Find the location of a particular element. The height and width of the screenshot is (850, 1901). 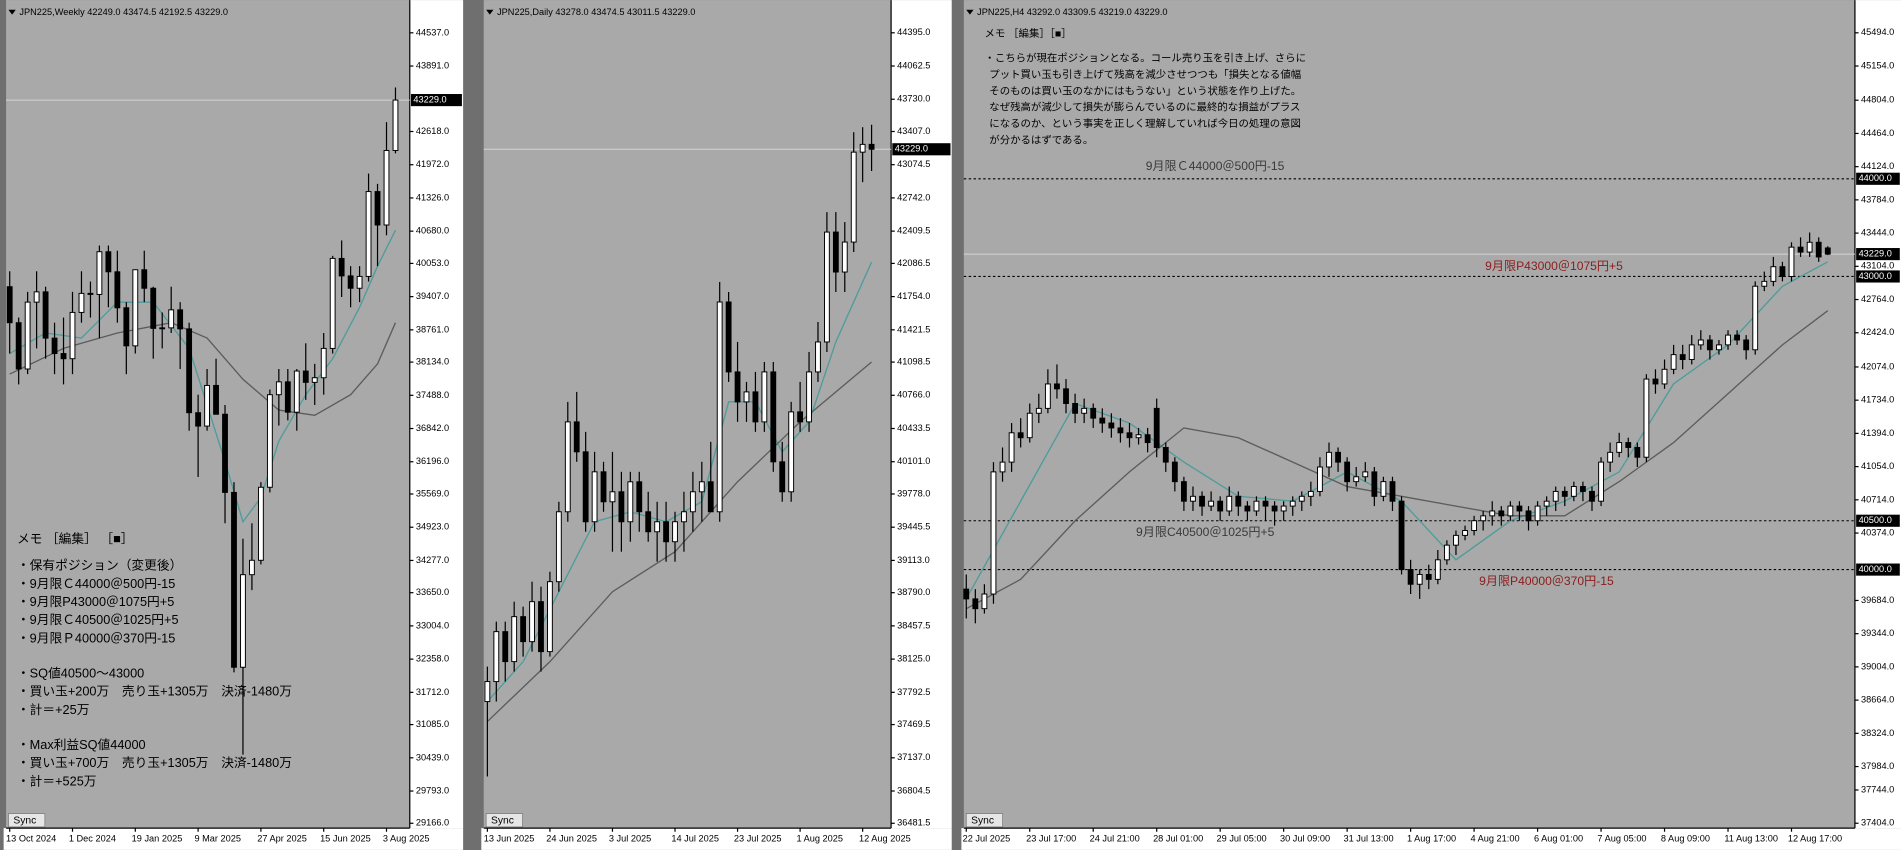

y-tick-label: 38457.5 is located at coordinates (913, 625).